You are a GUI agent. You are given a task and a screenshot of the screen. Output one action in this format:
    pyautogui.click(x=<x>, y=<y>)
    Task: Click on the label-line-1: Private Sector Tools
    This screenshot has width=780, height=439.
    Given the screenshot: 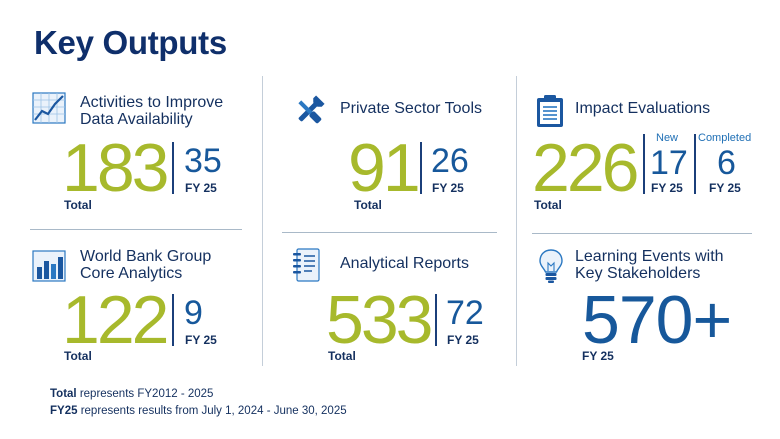 What is the action you would take?
    pyautogui.click(x=411, y=108)
    